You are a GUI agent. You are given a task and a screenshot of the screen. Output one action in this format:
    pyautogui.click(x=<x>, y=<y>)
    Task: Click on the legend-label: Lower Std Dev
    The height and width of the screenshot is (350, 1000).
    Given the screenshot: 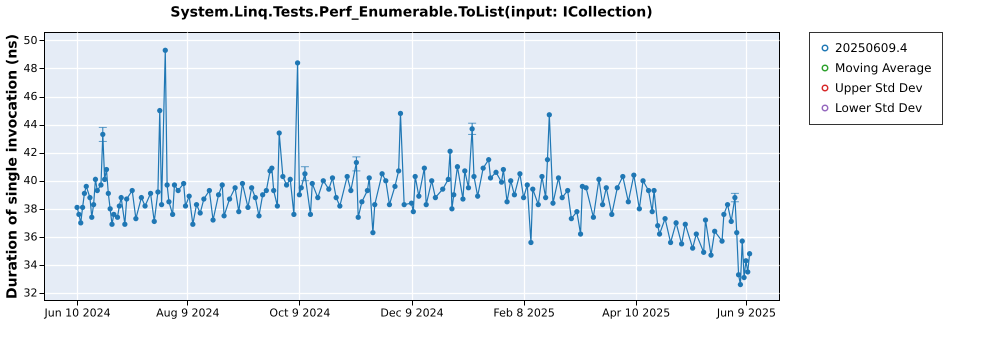 What is the action you would take?
    pyautogui.click(x=878, y=108)
    